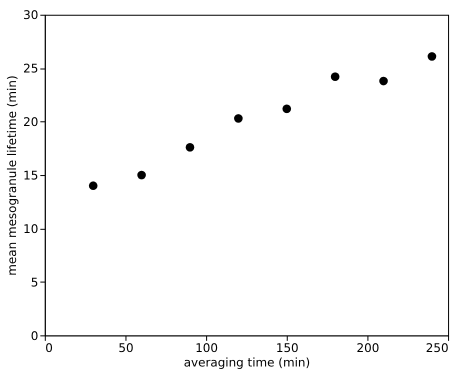 The height and width of the screenshot is (369, 463). Describe the element at coordinates (247, 362) in the screenshot. I see `x-axis-title: averaging time (min)` at that location.